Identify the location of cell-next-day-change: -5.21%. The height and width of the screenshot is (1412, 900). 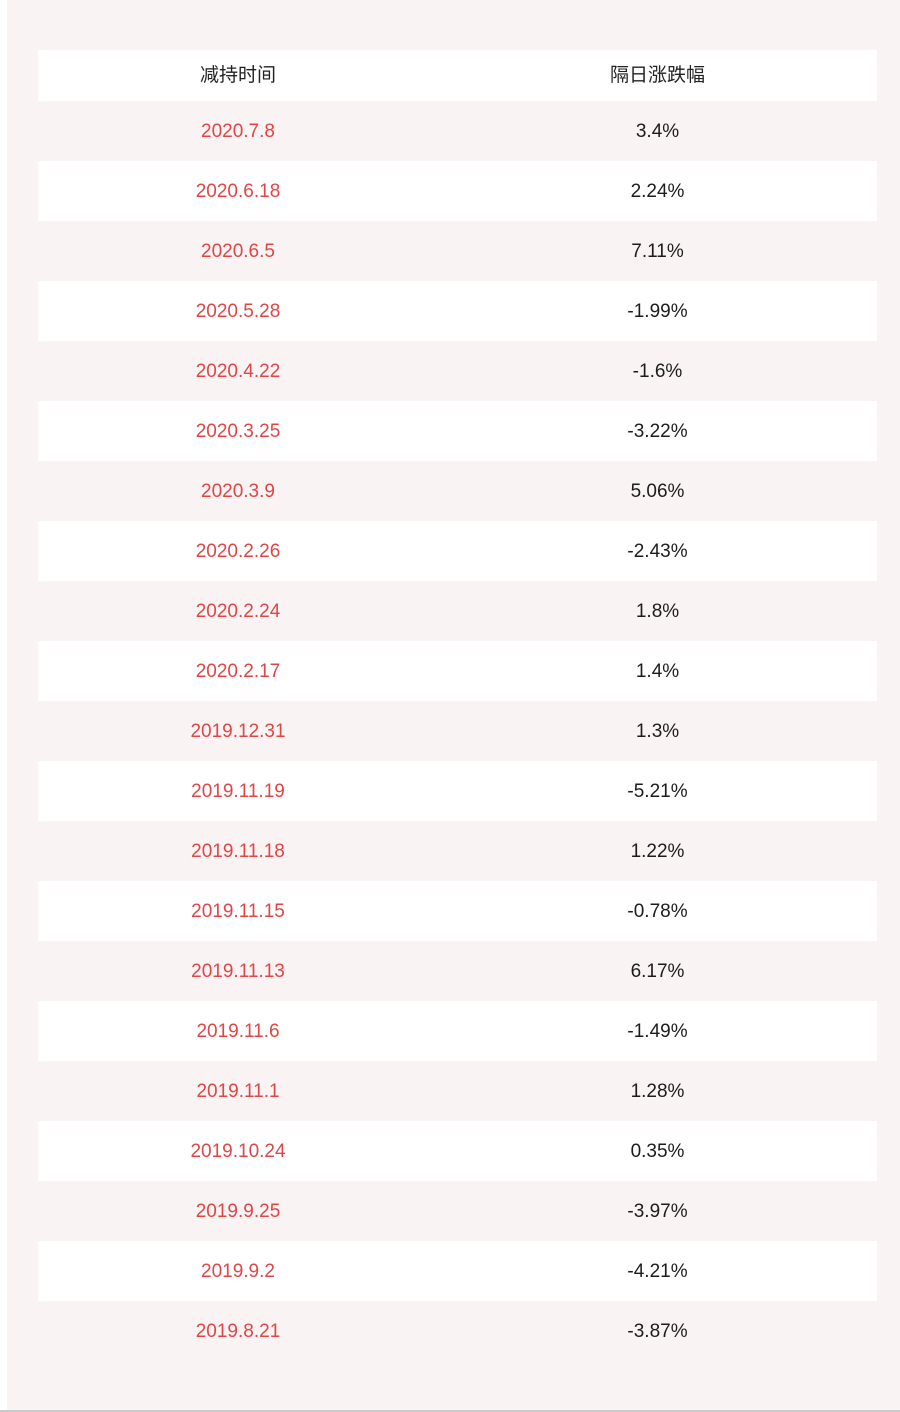
(657, 791).